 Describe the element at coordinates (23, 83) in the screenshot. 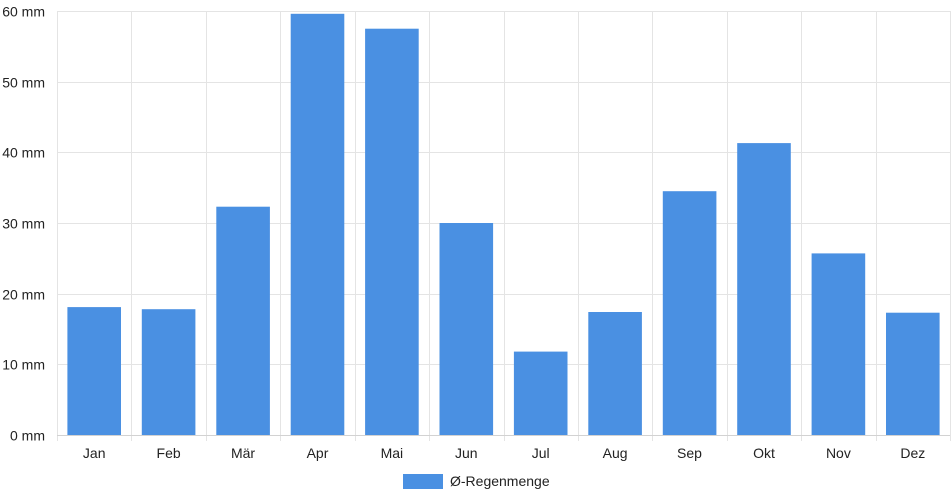

I see `y-tick-label: 50 mm` at that location.